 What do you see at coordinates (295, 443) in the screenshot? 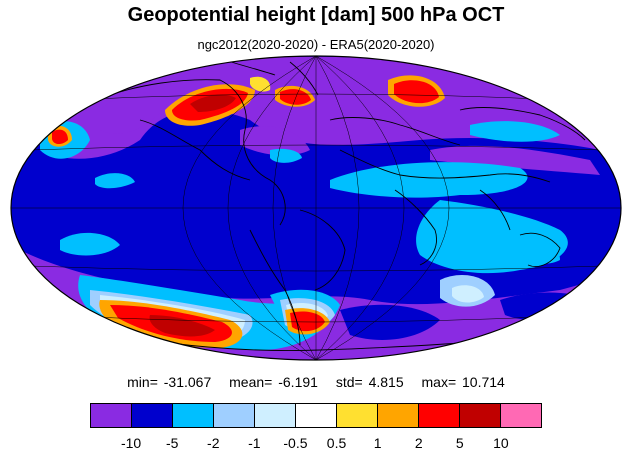
I see `colorbar-tick-label: -0.5` at bounding box center [295, 443].